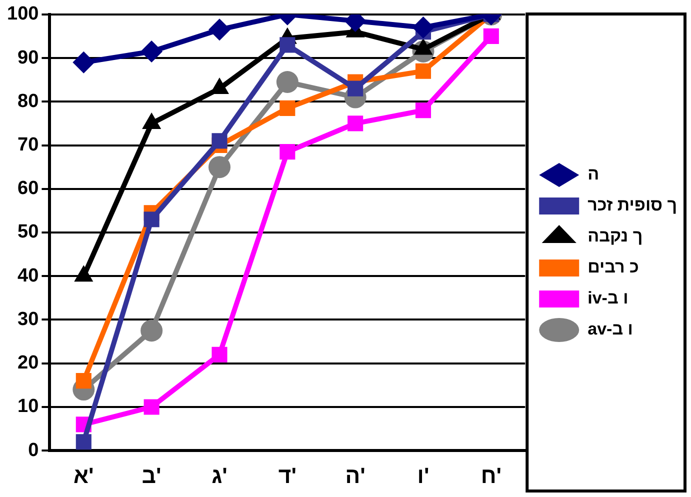 The height and width of the screenshot is (497, 691). I want to click on y-tick-label: 90, so click(28, 57).